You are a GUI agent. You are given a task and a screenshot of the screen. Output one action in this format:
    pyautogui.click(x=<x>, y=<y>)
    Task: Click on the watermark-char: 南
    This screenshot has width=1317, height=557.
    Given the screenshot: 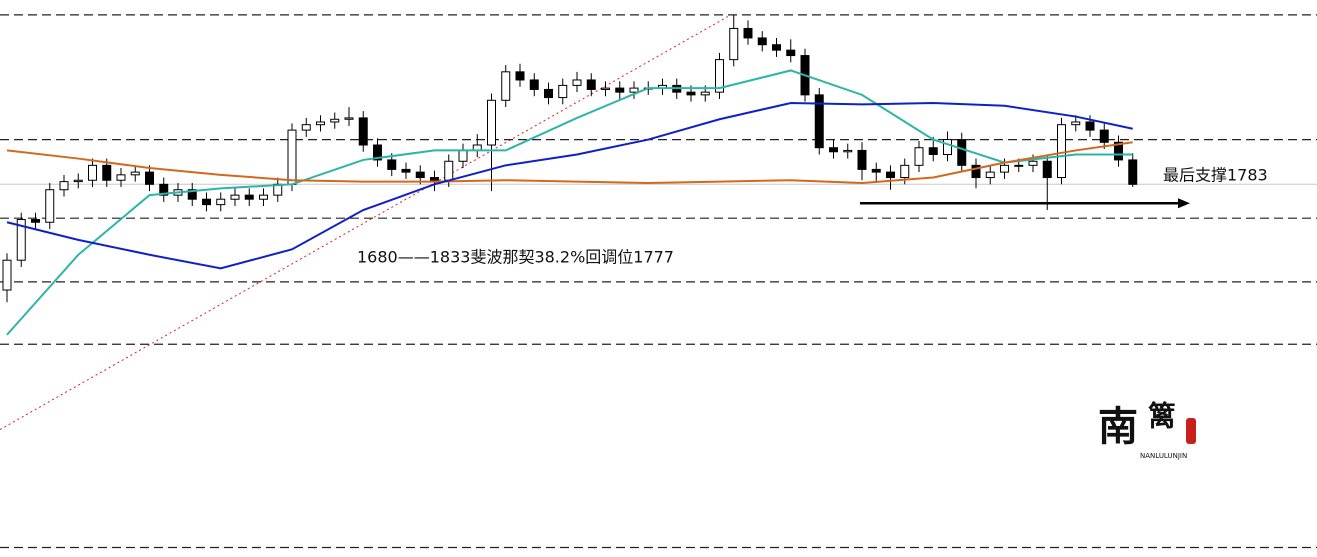 What is the action you would take?
    pyautogui.click(x=1118, y=426)
    